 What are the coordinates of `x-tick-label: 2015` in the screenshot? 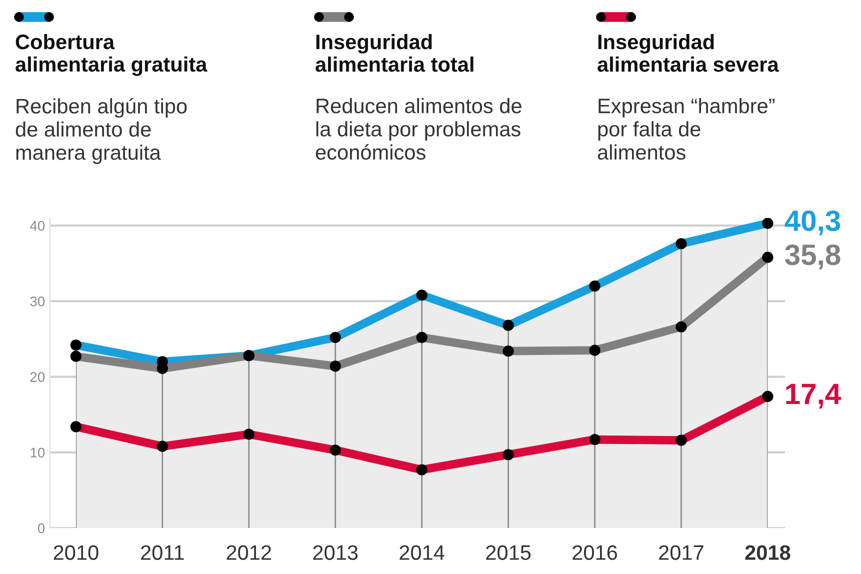 It's located at (508, 552).